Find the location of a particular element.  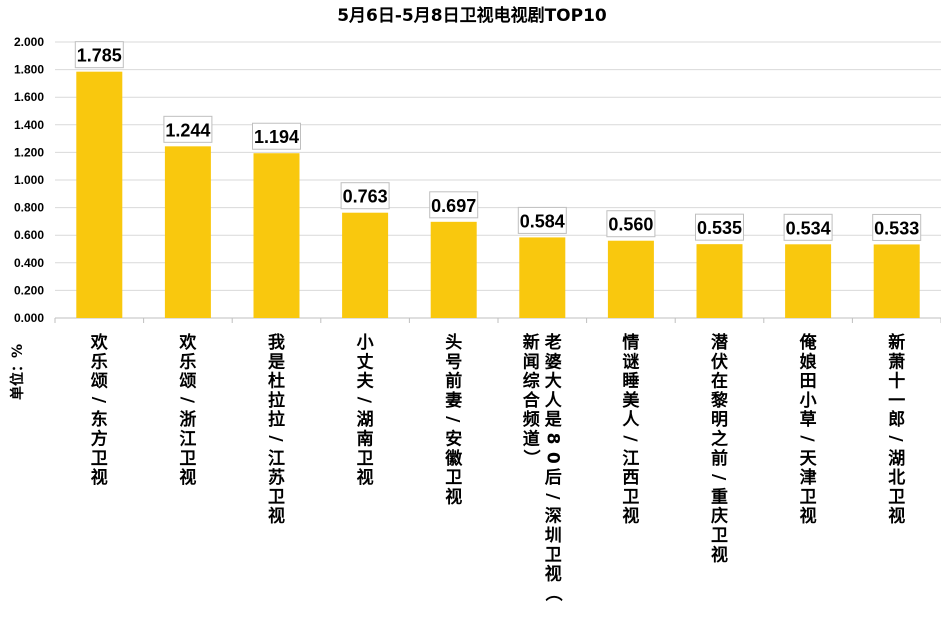

data-label: 0.584 is located at coordinates (542, 221).